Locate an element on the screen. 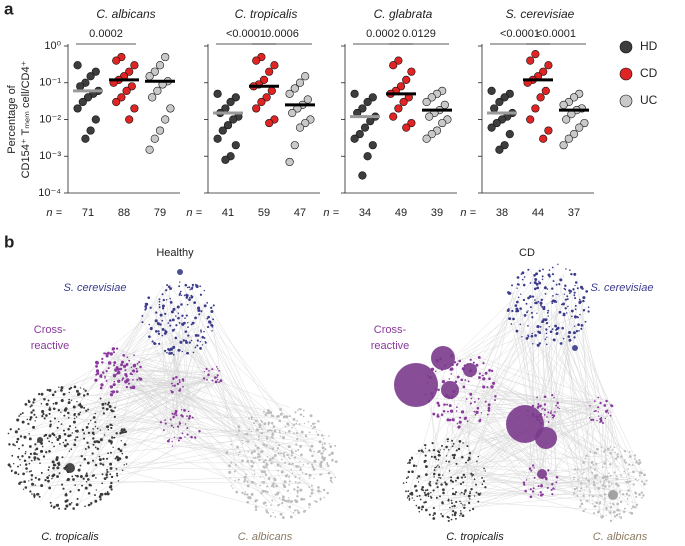  n-count: 88 is located at coordinates (124, 213).